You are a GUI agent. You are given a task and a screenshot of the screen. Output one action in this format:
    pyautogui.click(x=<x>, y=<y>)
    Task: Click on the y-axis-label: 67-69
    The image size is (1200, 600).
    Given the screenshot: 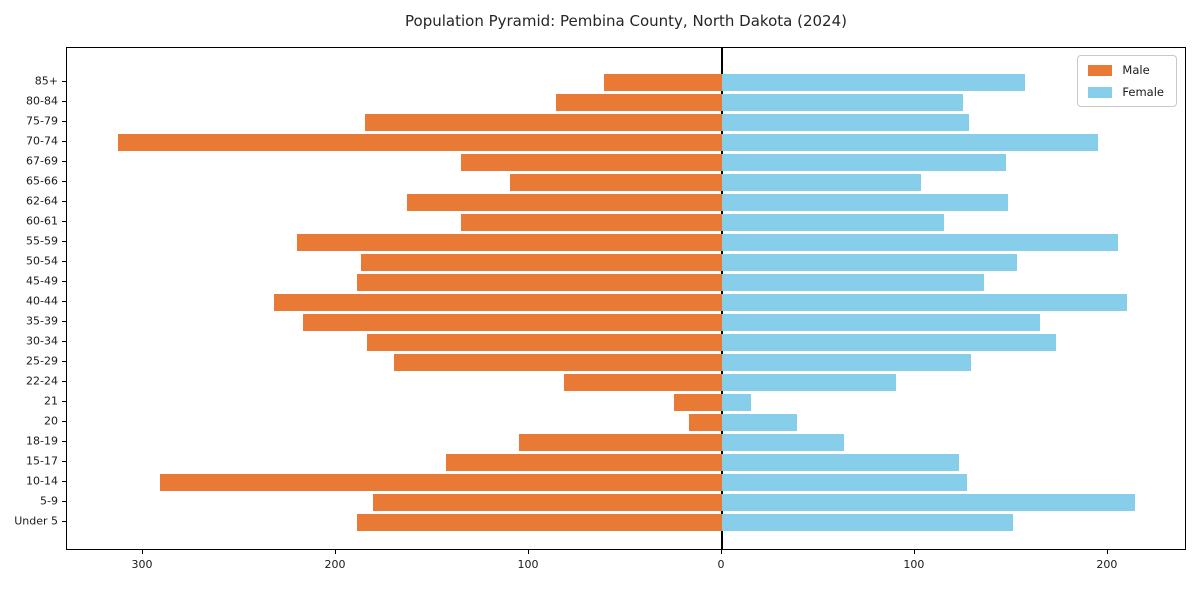 What is the action you would take?
    pyautogui.click(x=42, y=161)
    